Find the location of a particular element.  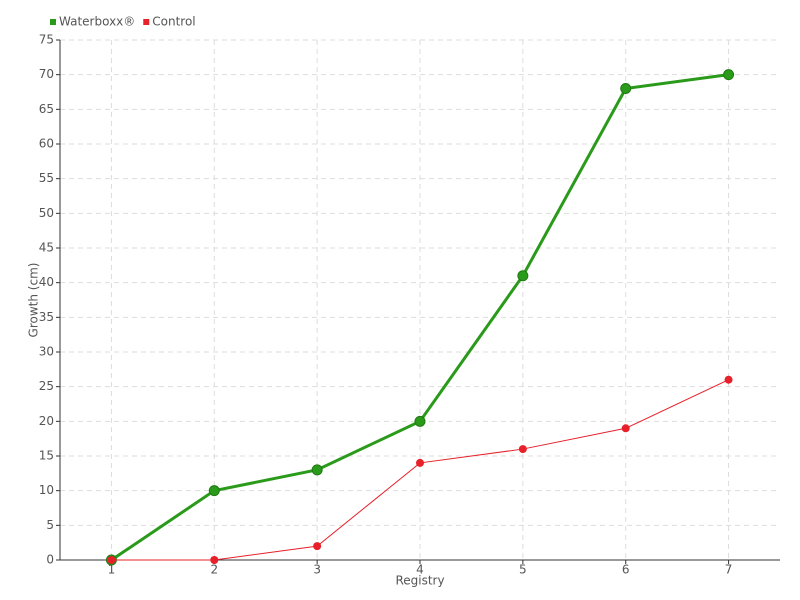

y-tick-label: 30 is located at coordinates (46, 352).